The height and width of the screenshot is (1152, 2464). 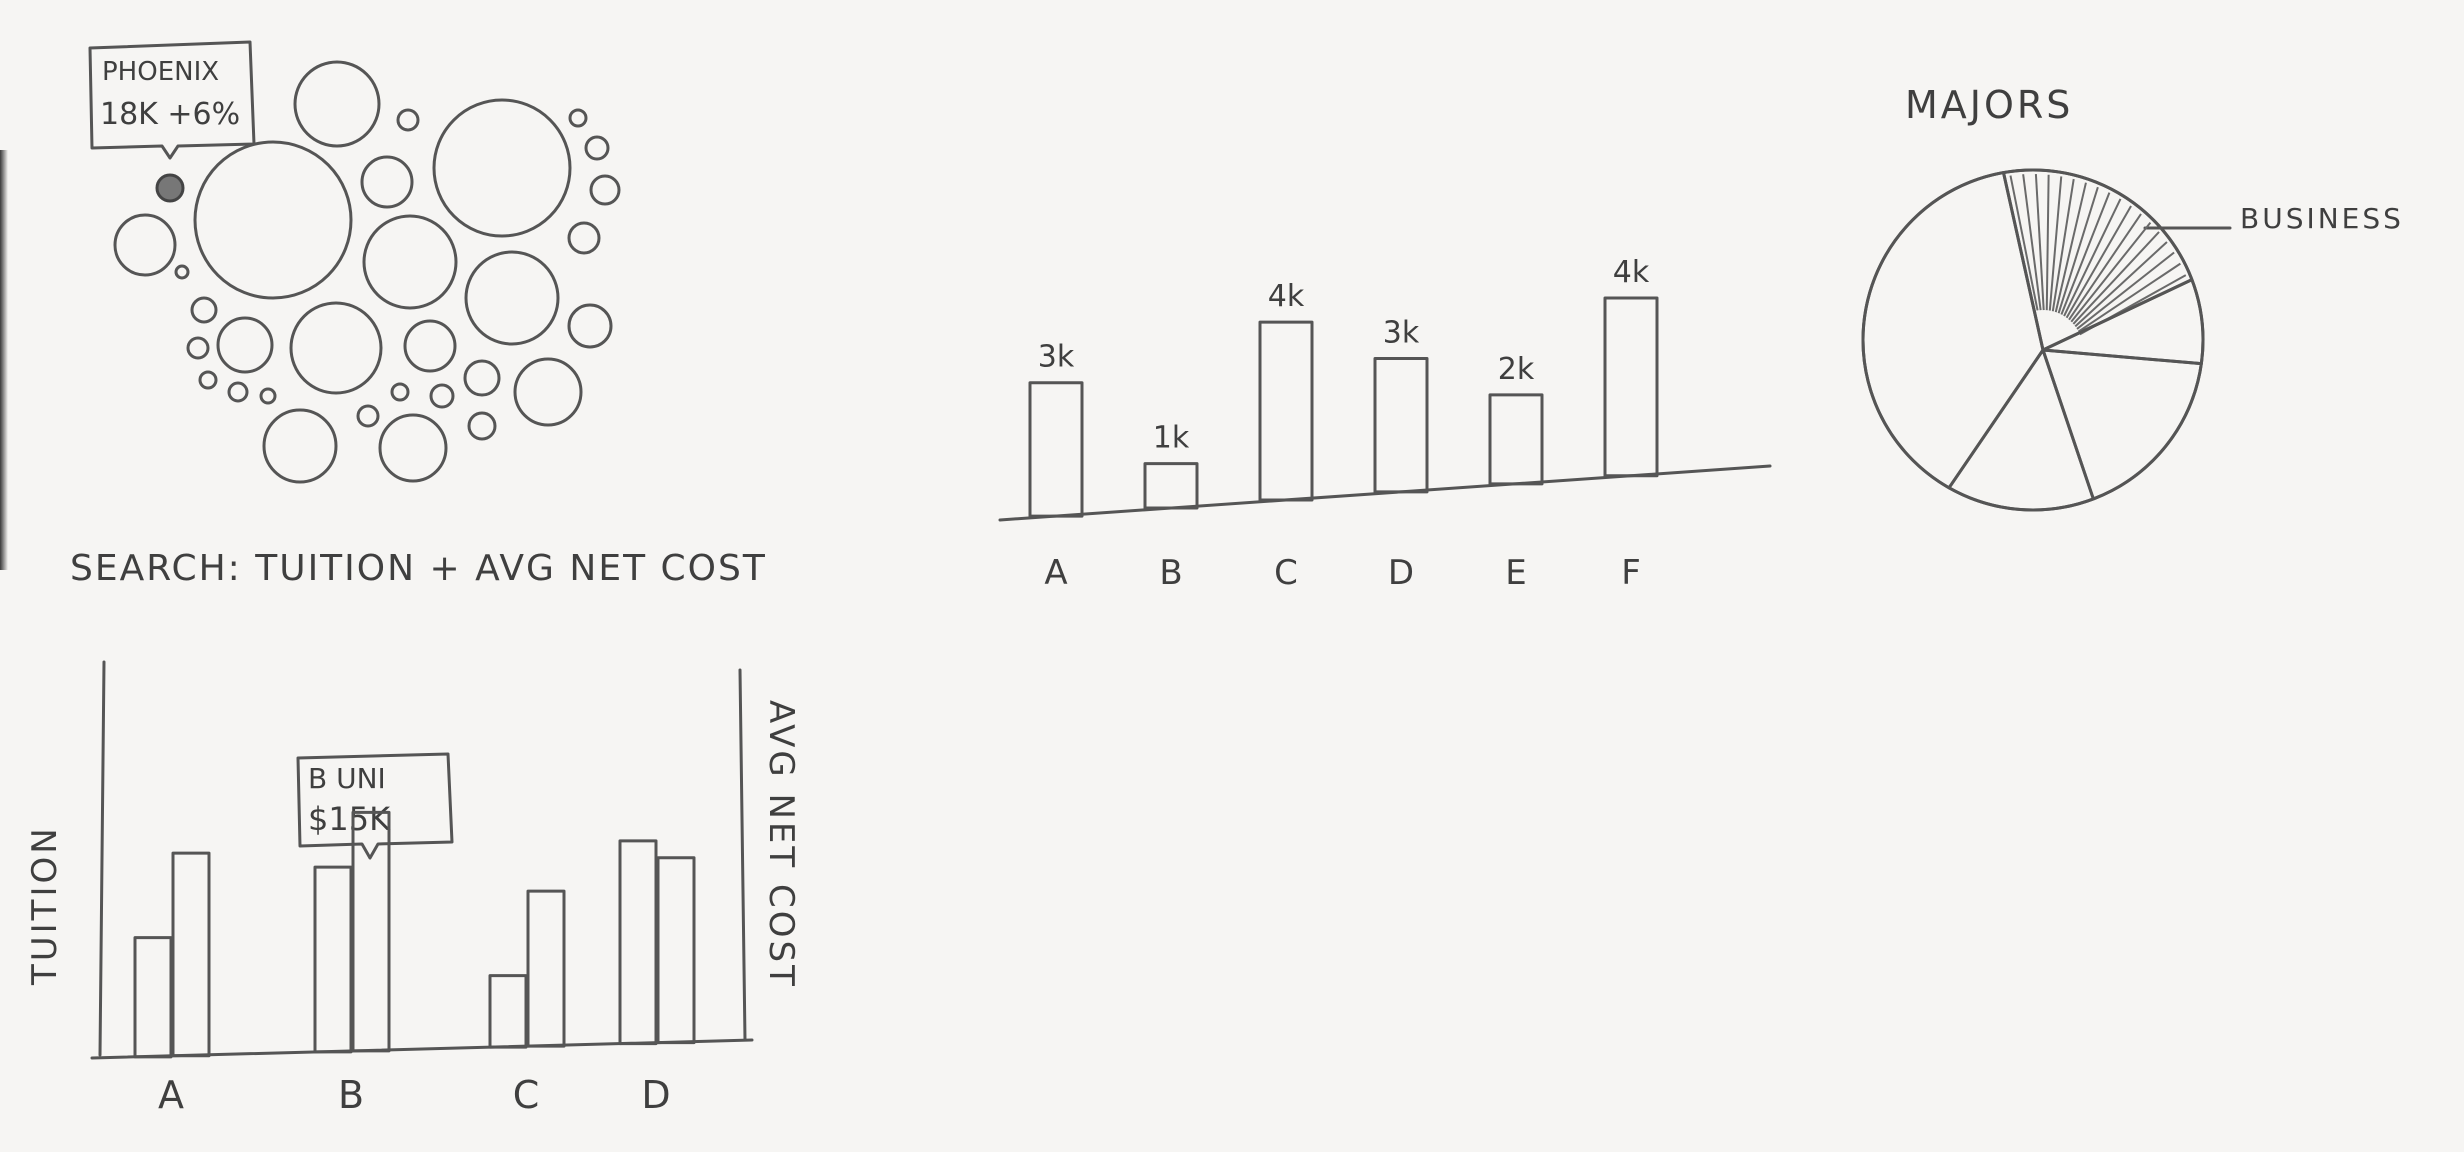 What do you see at coordinates (1056, 449) in the screenshot?
I see `bar-A` at bounding box center [1056, 449].